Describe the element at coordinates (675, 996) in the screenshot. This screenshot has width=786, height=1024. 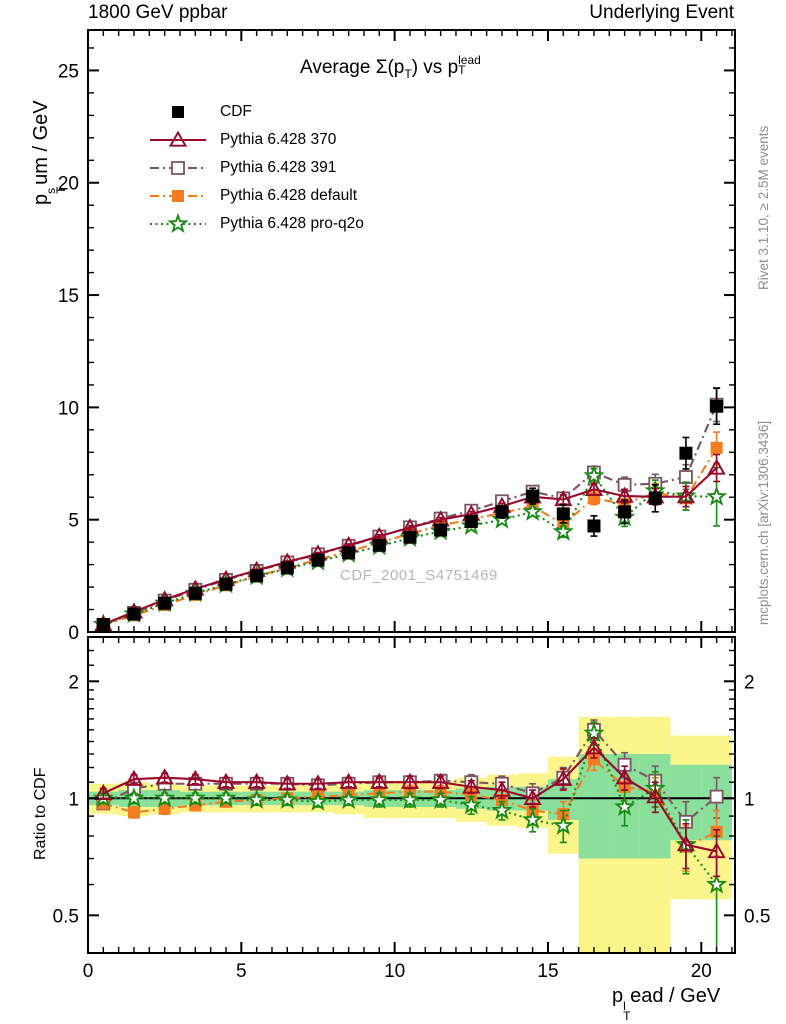
I see `x-label-rest: ead / GeV` at that location.